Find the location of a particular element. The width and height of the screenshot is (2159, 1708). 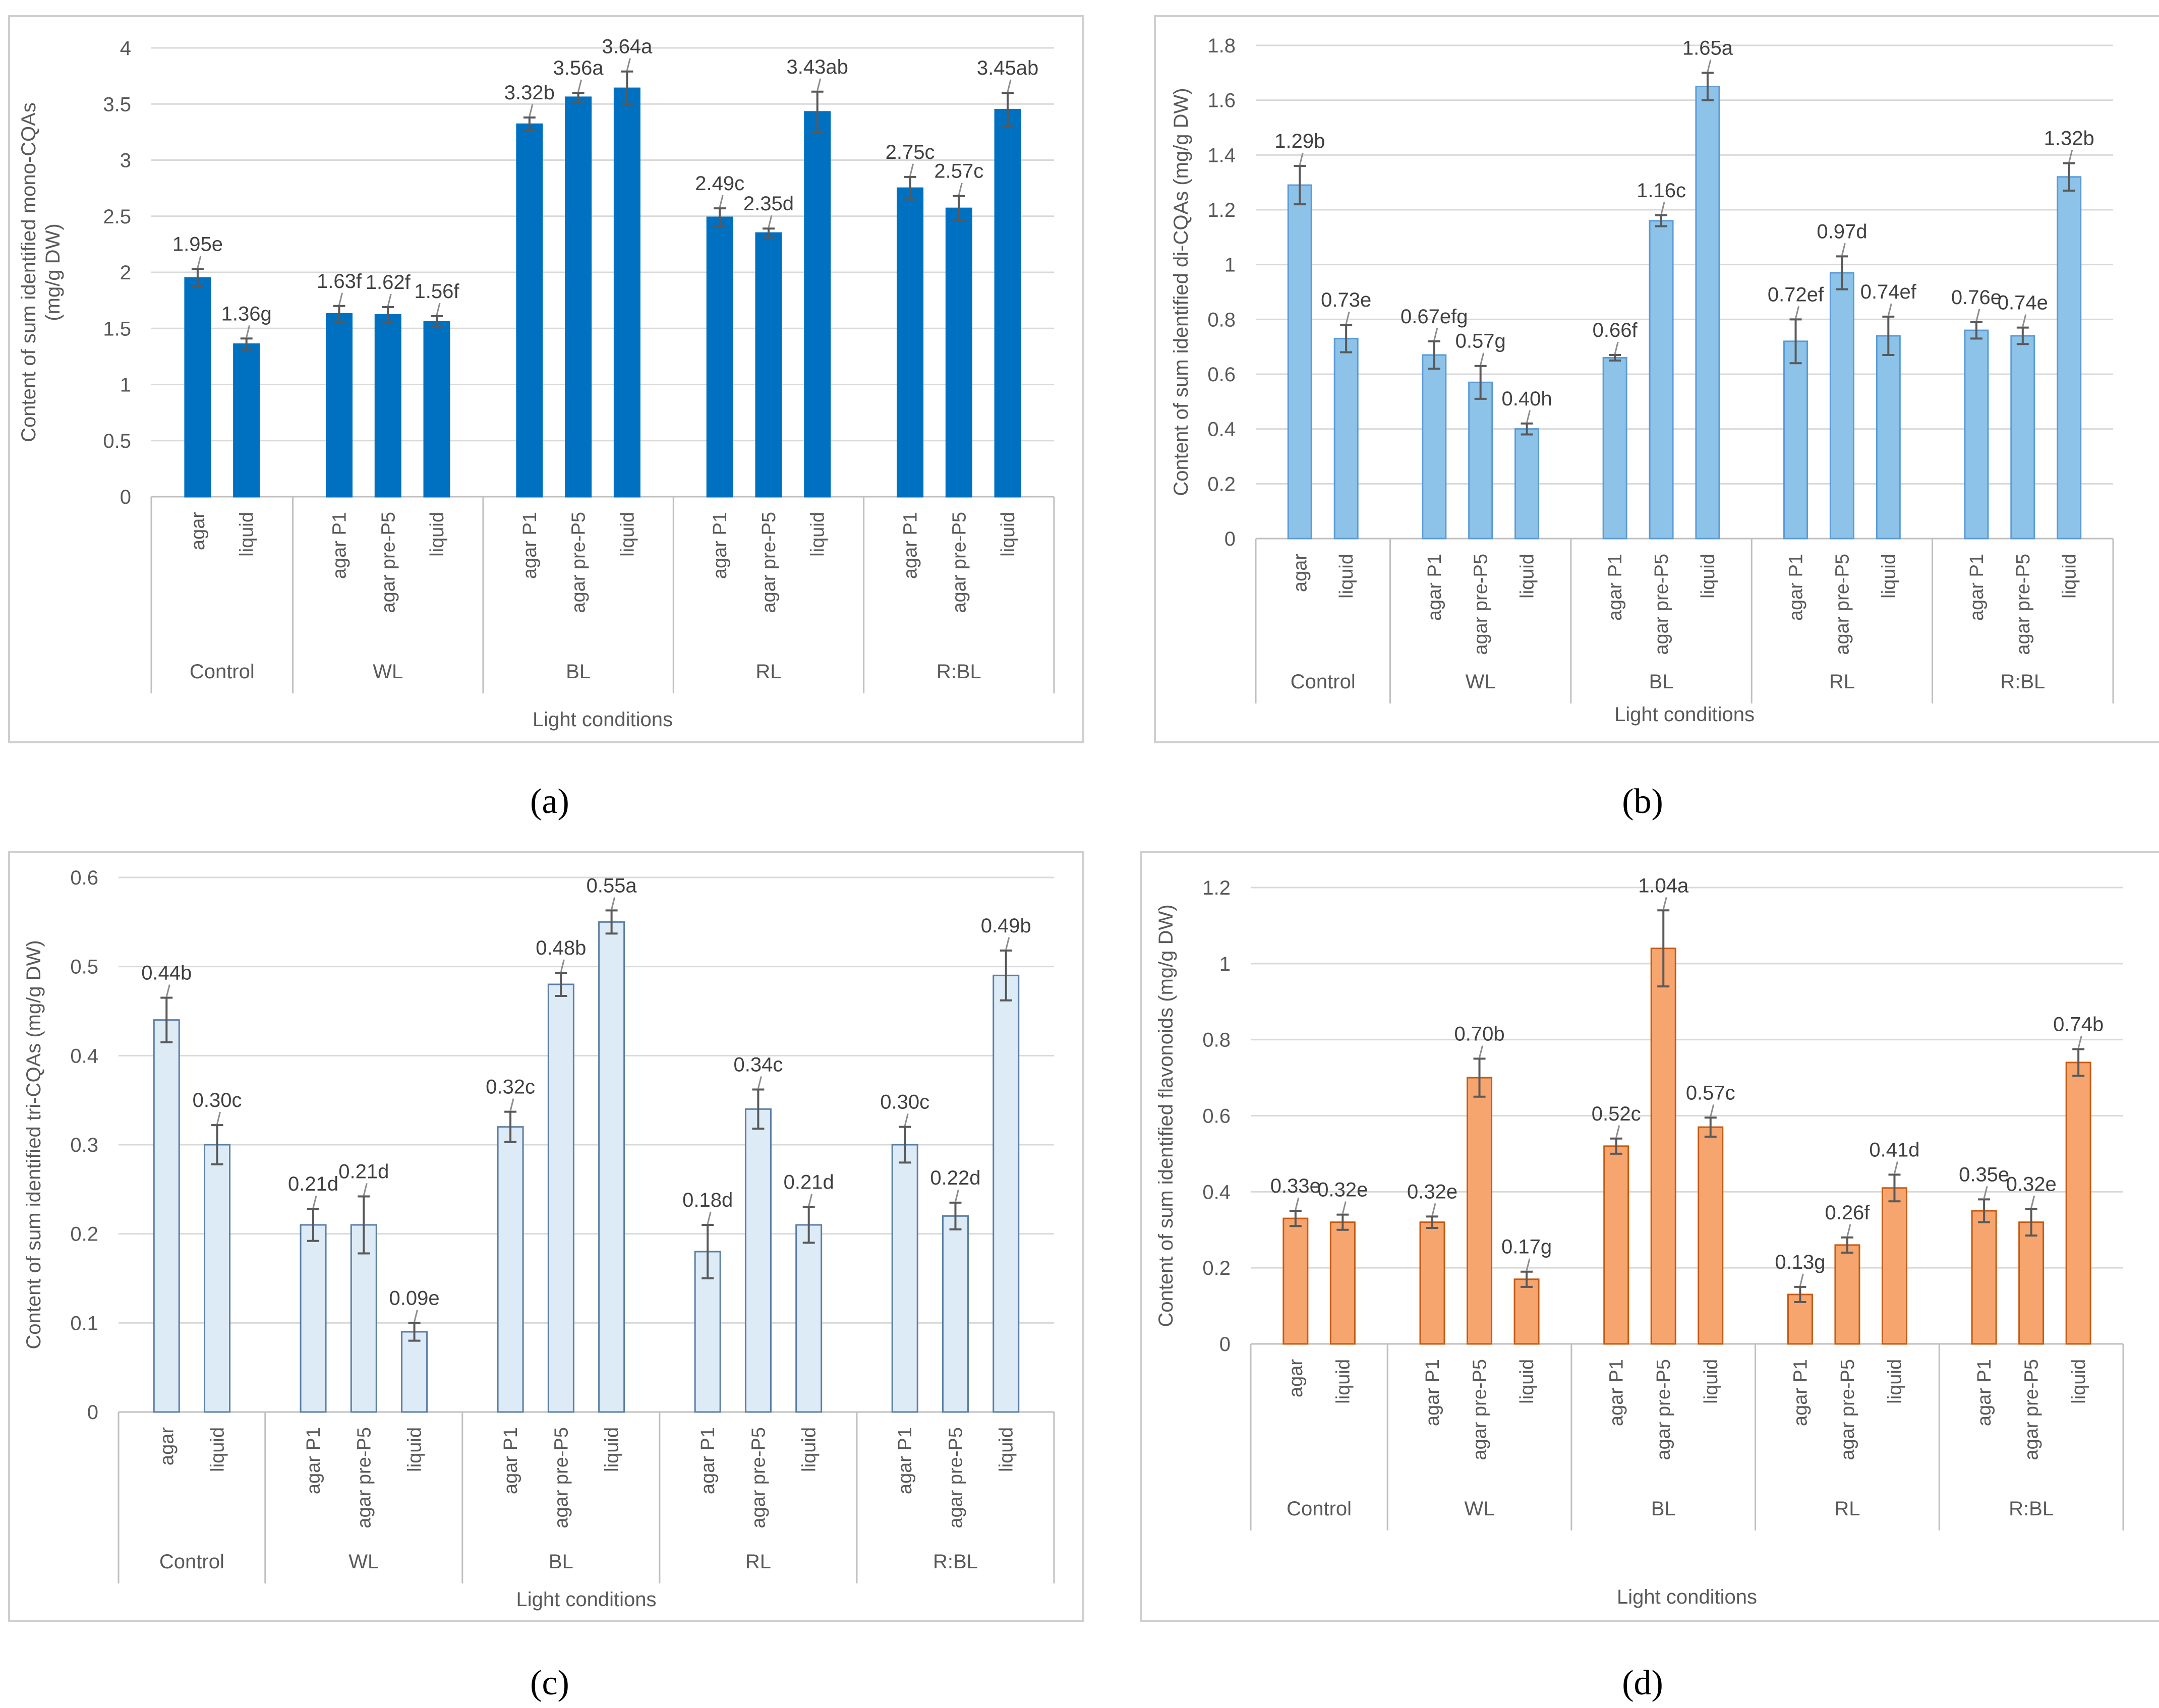

data-label: 0.09e is located at coordinates (414, 1298).